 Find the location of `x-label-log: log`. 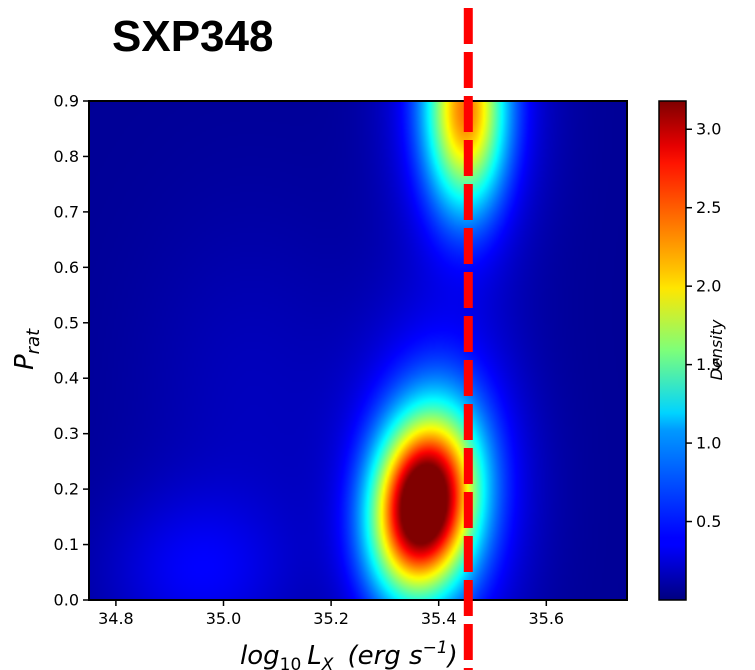

x-label-log: log is located at coordinates (260, 655).